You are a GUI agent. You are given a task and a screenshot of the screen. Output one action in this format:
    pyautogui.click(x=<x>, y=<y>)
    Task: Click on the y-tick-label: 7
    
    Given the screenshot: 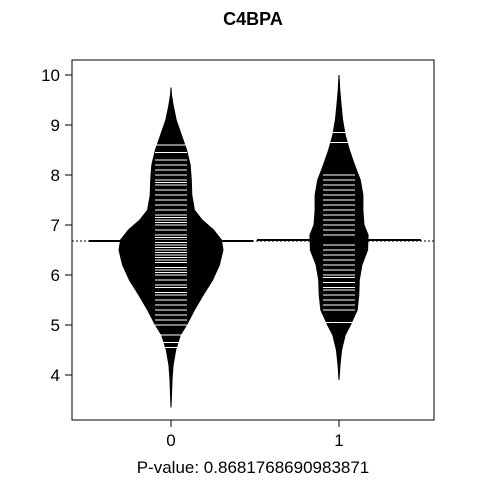 What is the action you would take?
    pyautogui.click(x=55, y=225)
    